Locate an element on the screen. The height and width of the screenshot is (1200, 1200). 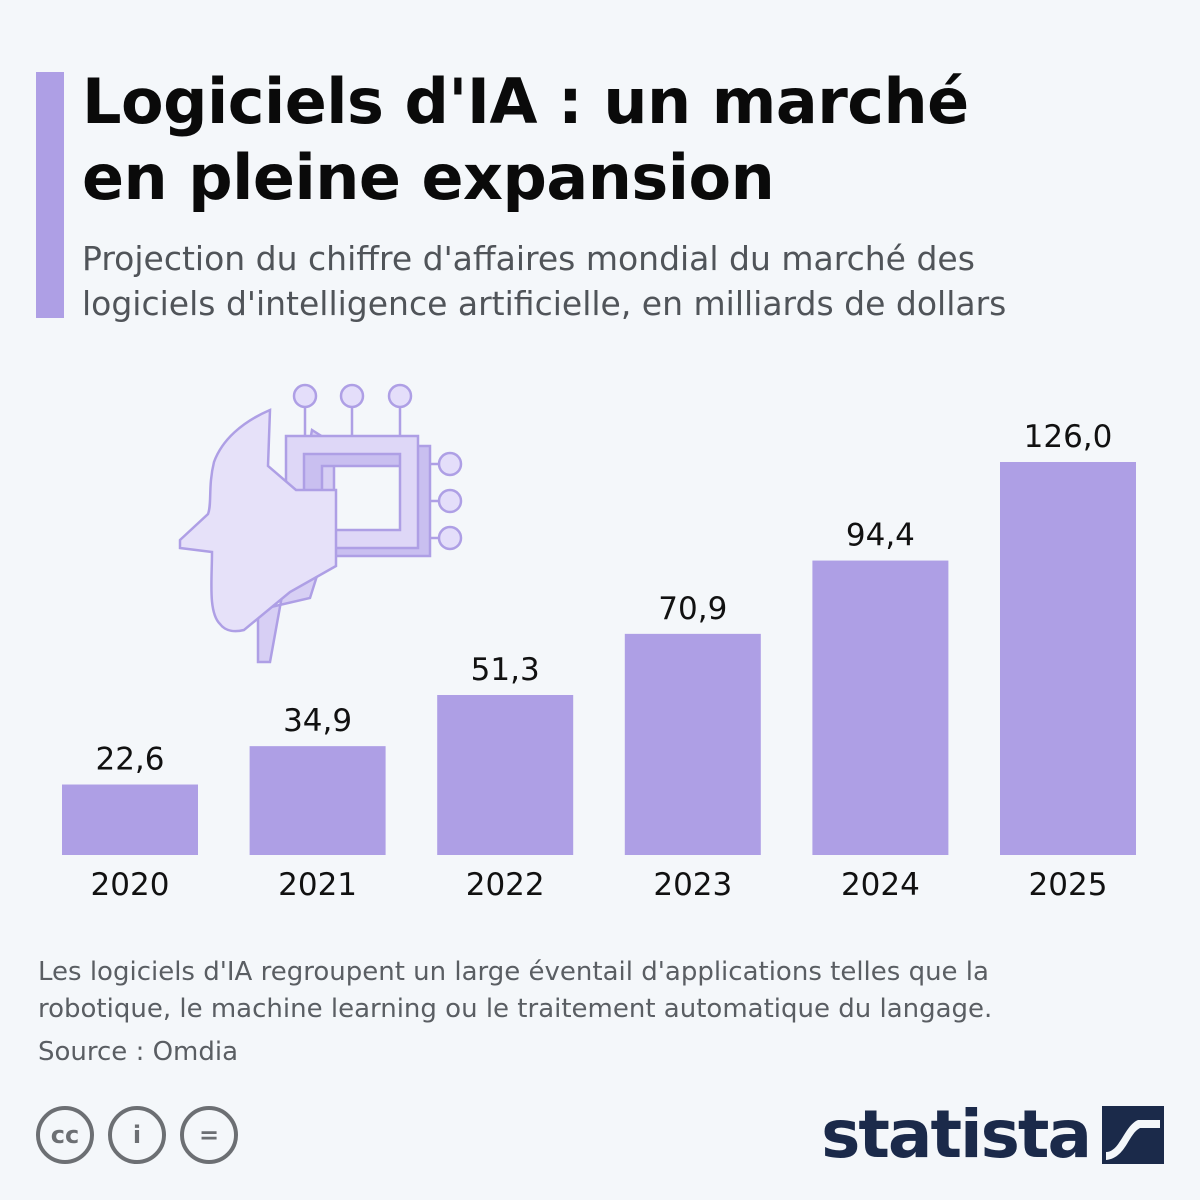
x-tick-2022: 2022 is located at coordinates (505, 885).